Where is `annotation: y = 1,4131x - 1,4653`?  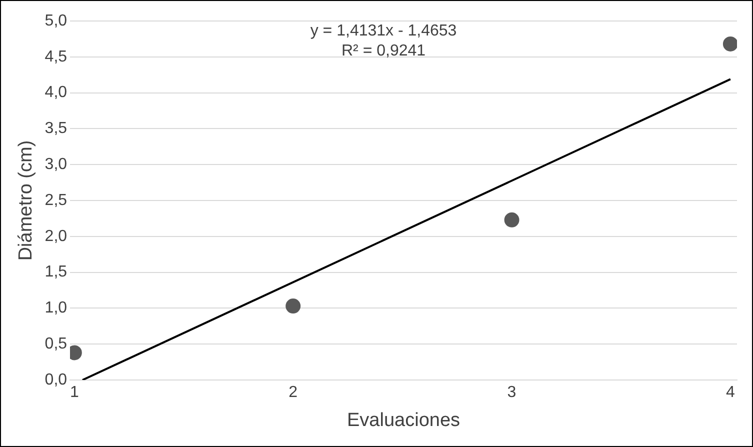 annotation: y = 1,4131x - 1,4653 is located at coordinates (383, 31).